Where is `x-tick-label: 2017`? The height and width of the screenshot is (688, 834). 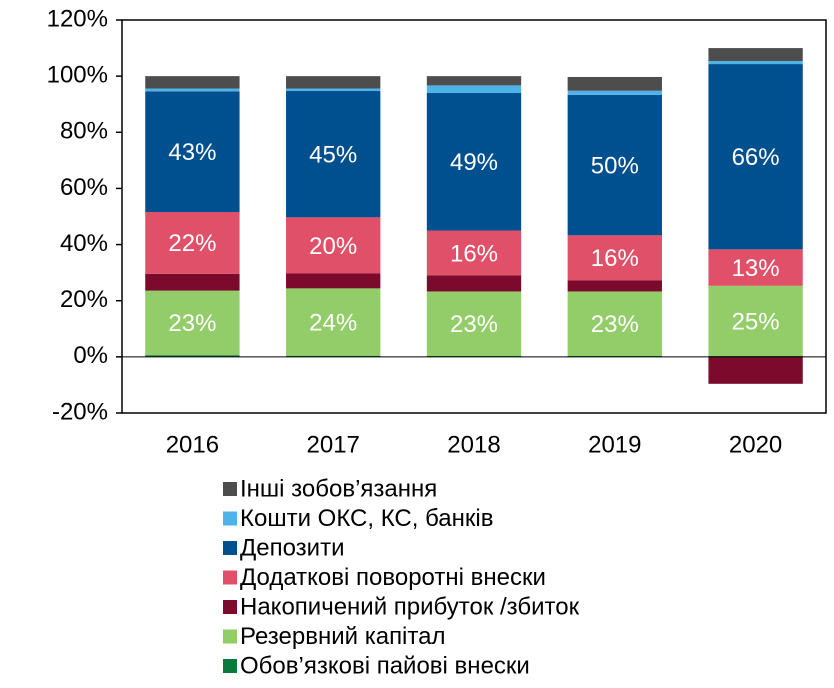 x-tick-label: 2017 is located at coordinates (333, 444).